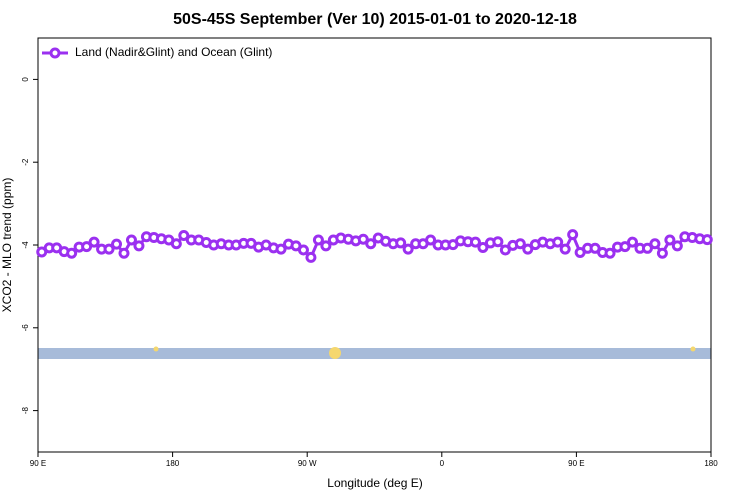 This screenshot has height=500, width=750. I want to click on y-tick-label: 0, so click(25, 79).